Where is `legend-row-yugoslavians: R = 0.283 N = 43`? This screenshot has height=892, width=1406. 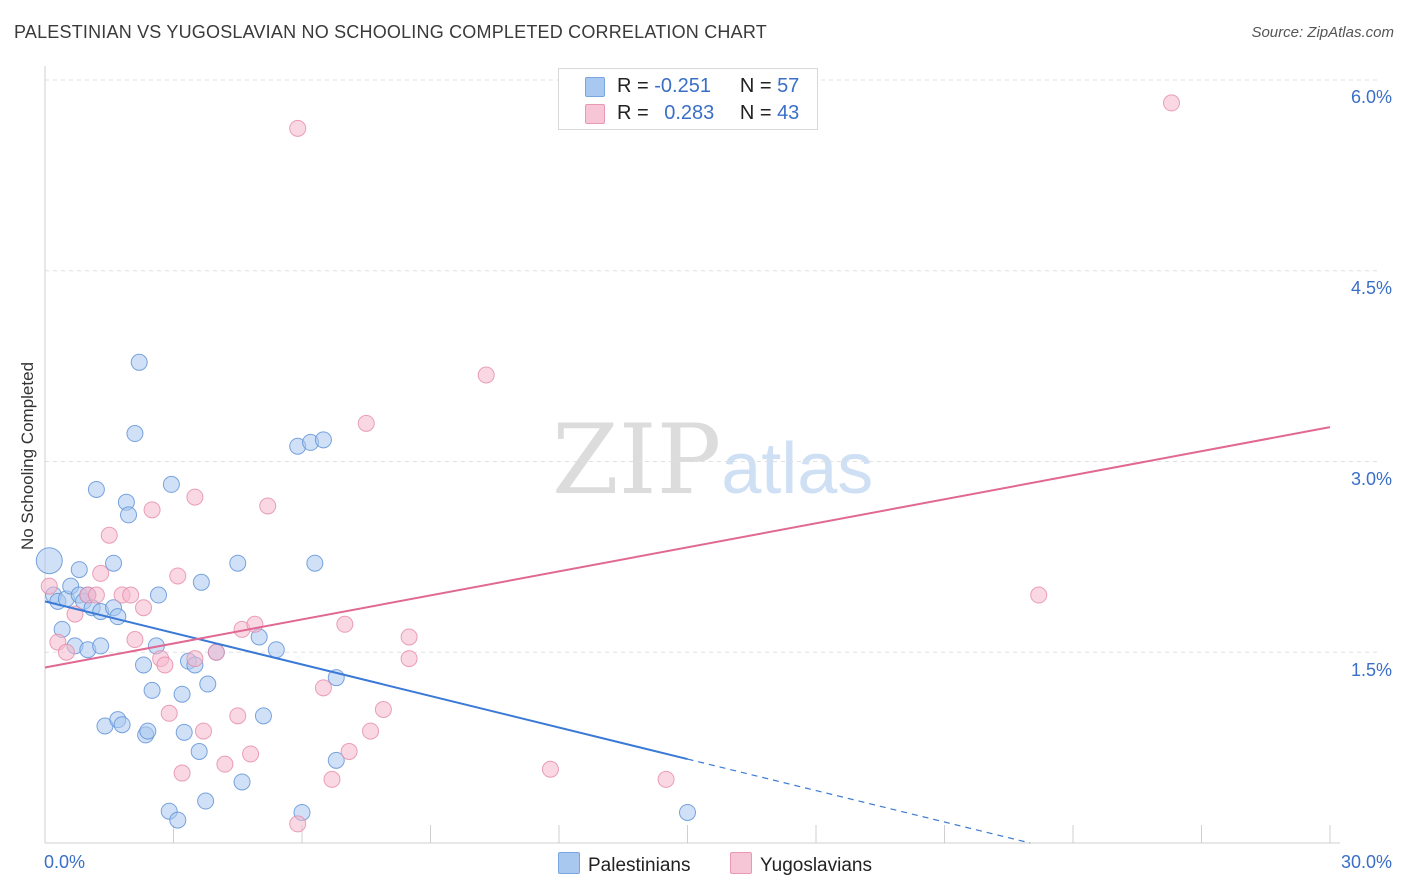
legend-row-yugoslavians: R = 0.283 N = 43 is located at coordinates (708, 113).